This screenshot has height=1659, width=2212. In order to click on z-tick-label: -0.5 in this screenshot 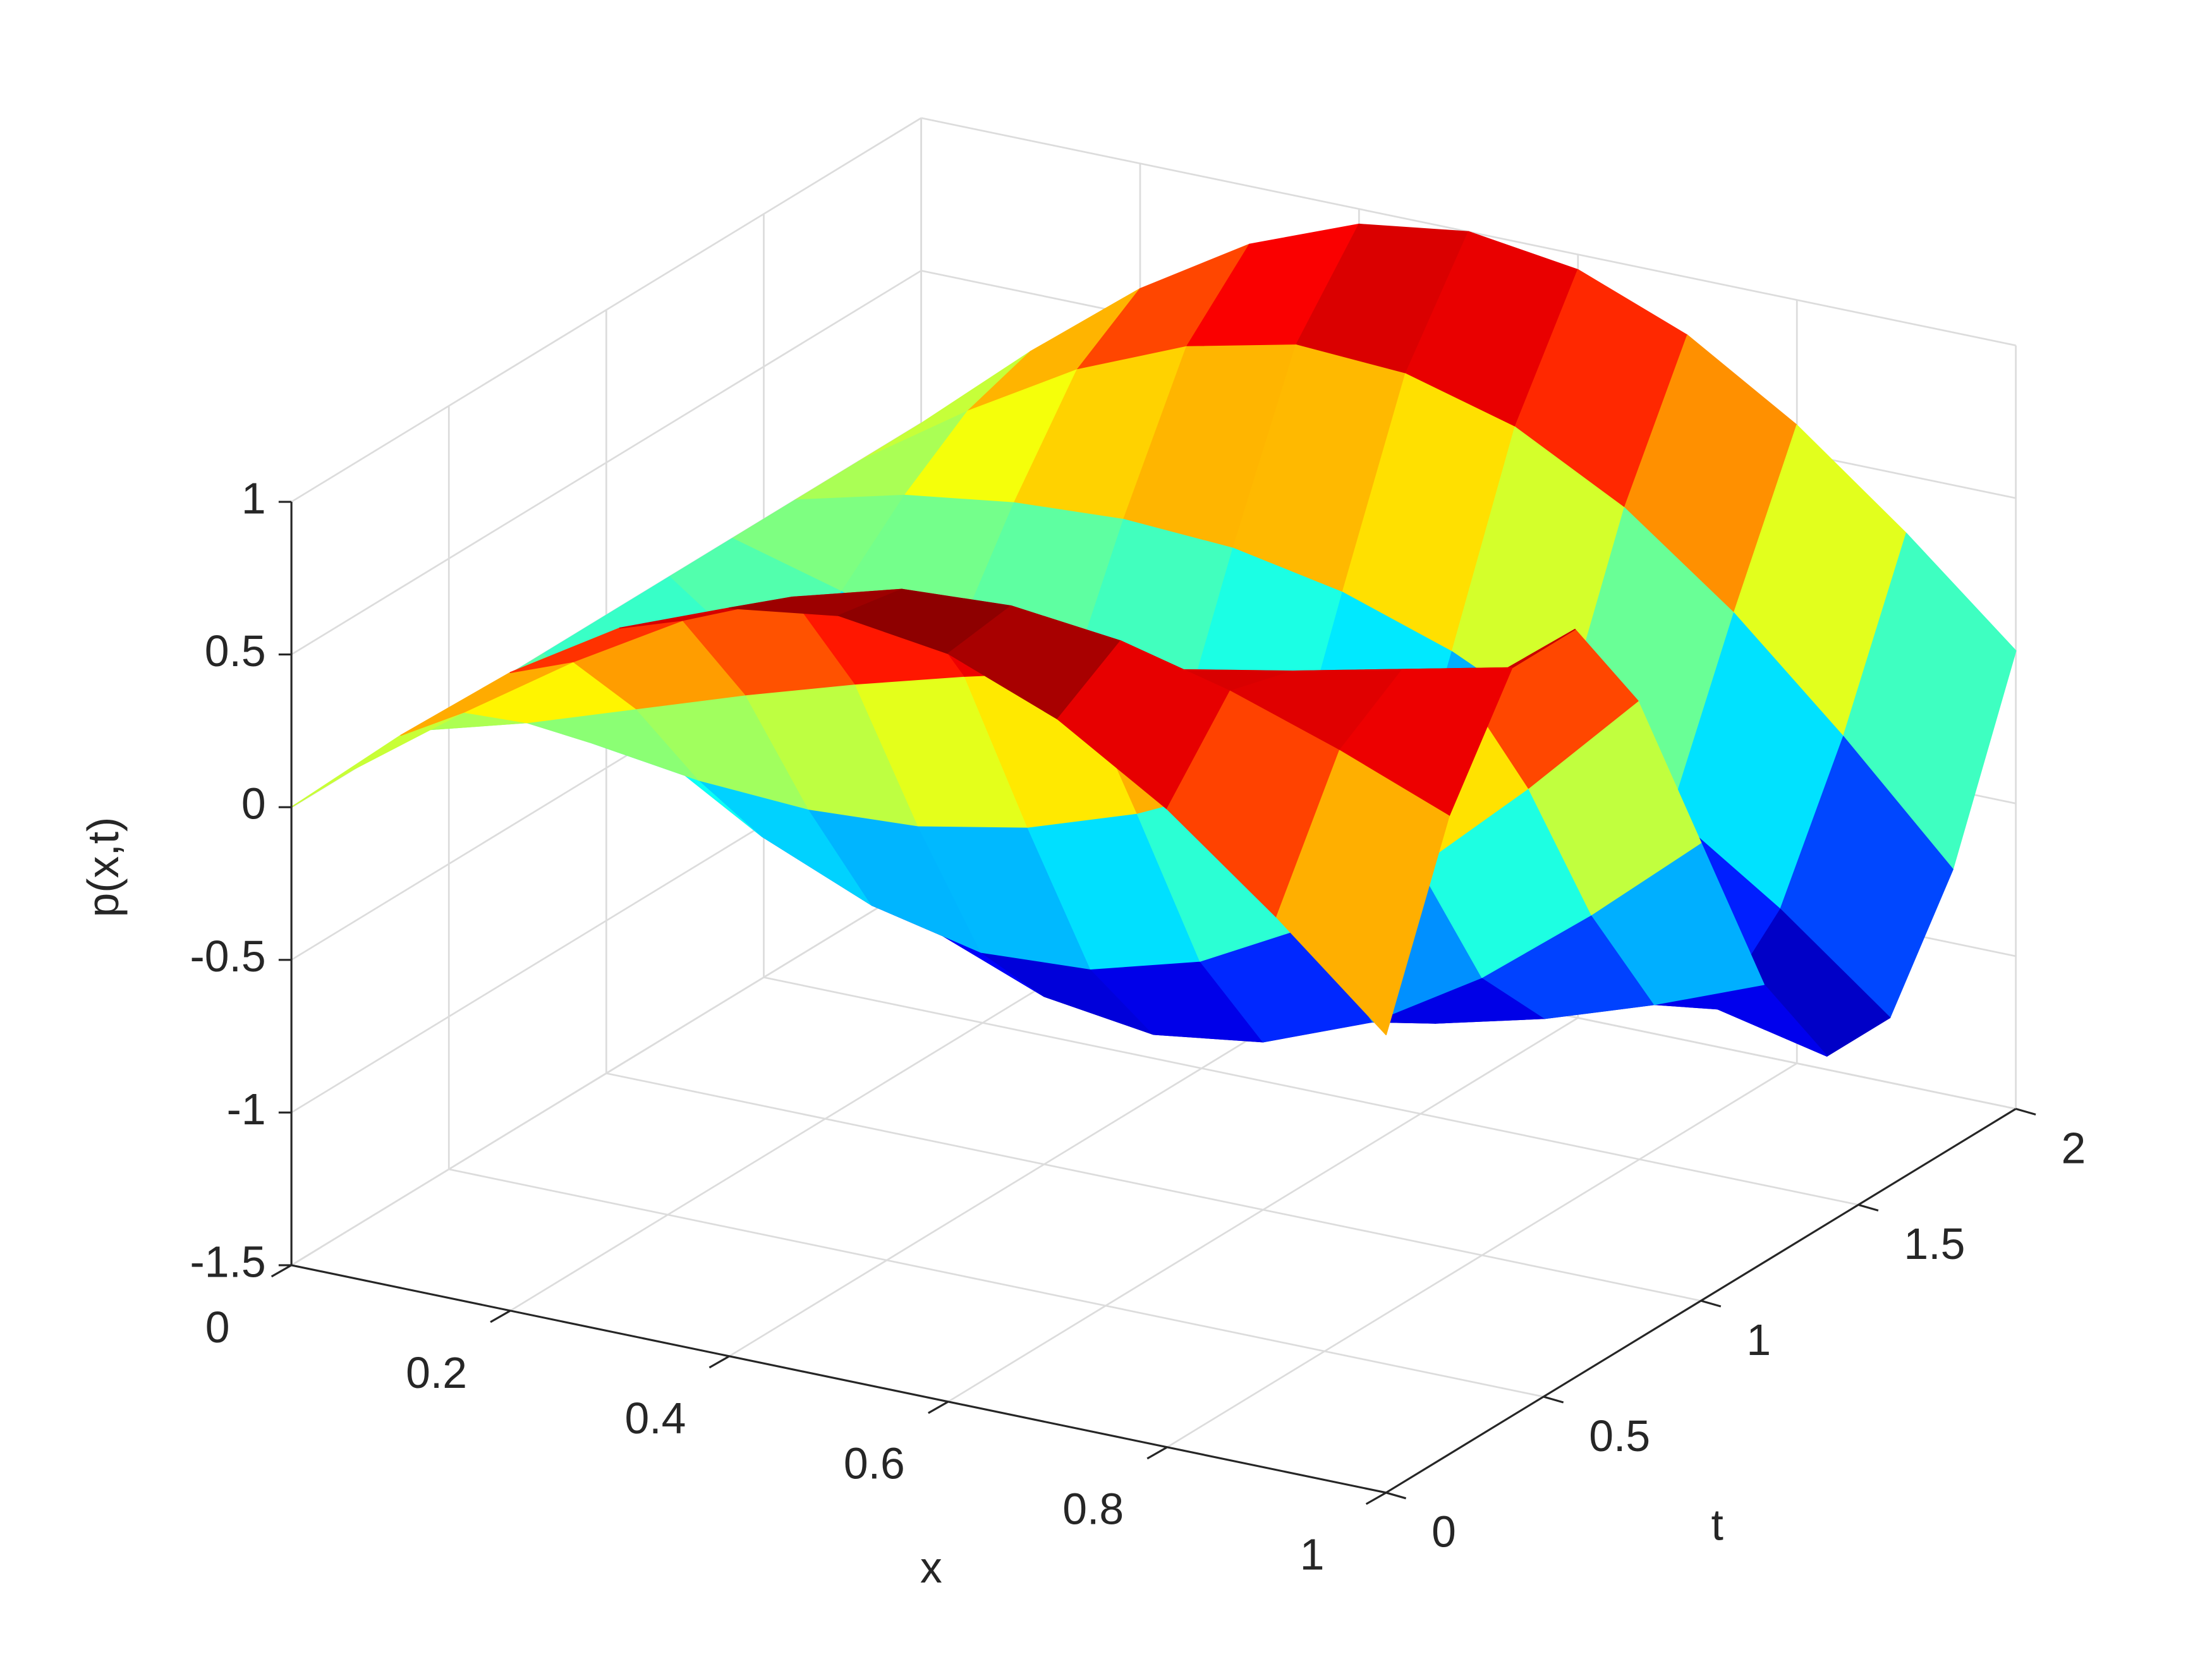, I will do `click(227, 957)`.